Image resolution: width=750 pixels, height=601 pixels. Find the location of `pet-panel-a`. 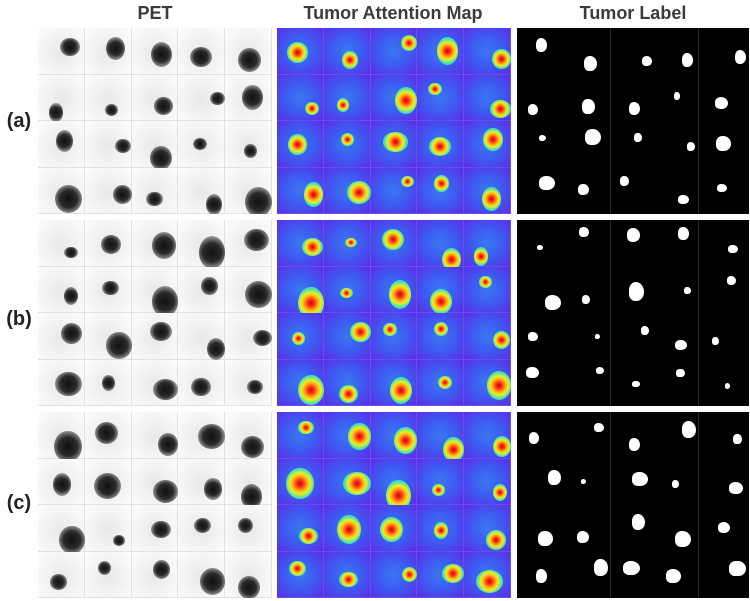

pet-panel-a is located at coordinates (155, 121).